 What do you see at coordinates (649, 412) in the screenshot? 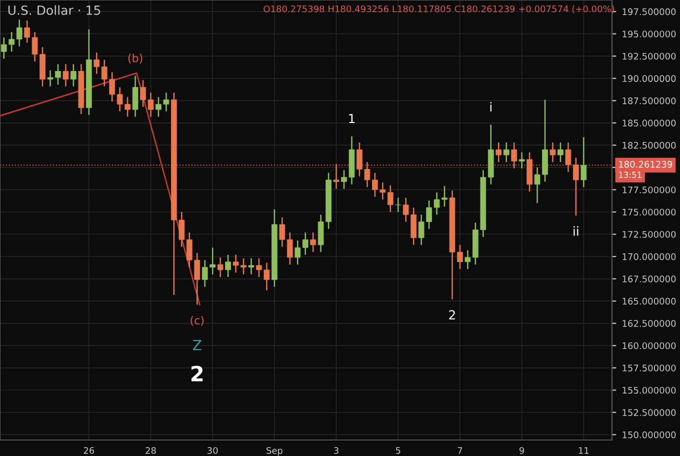
I see `y-tick-label: 152.500000` at bounding box center [649, 412].